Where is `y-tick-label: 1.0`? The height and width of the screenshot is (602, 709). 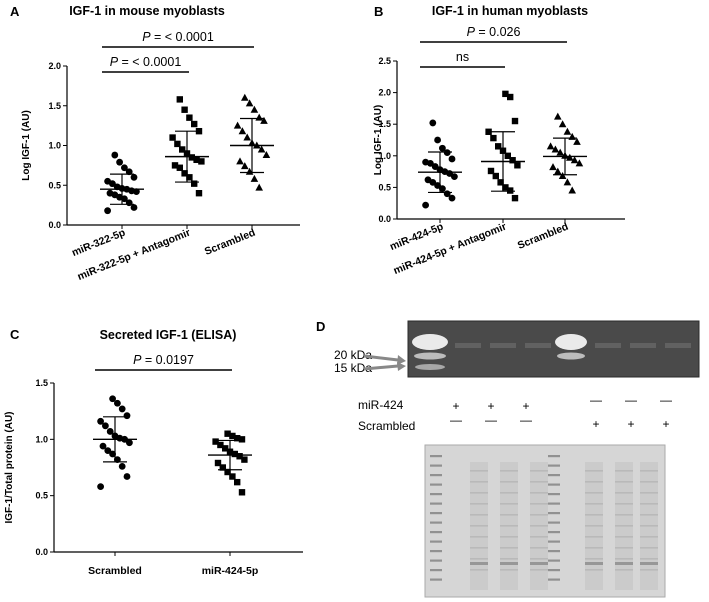 y-tick-label: 1.0 is located at coordinates (384, 156).